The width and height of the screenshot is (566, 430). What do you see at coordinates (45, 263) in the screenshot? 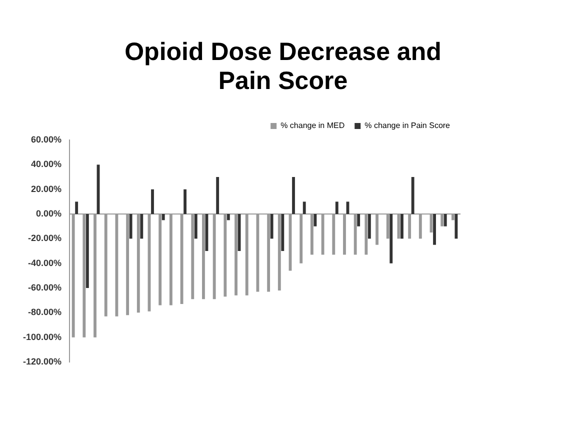
I see `y-tick-label: -40.00%` at bounding box center [45, 263].